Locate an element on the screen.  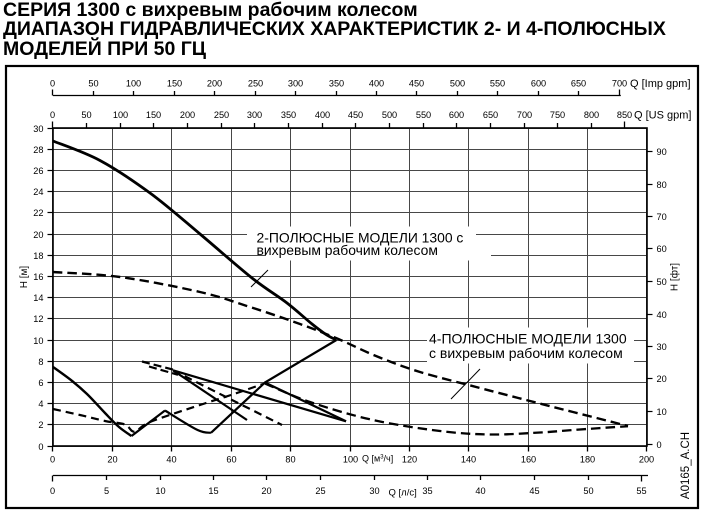
svg-text: 28 is located at coordinates (38, 150).